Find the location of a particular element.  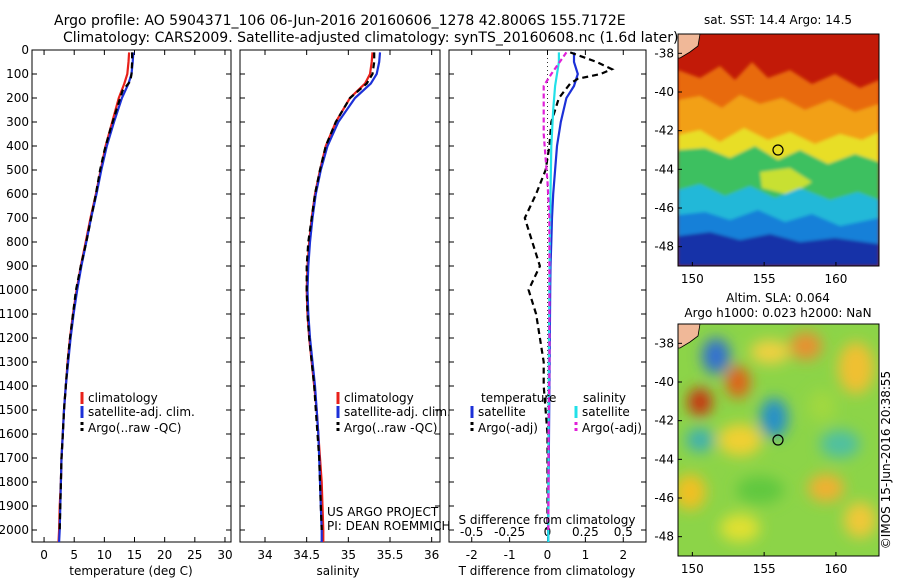

sla-map-title-line2: Argo h1000: 0.023 h2000: NaN is located at coordinates (777, 313).